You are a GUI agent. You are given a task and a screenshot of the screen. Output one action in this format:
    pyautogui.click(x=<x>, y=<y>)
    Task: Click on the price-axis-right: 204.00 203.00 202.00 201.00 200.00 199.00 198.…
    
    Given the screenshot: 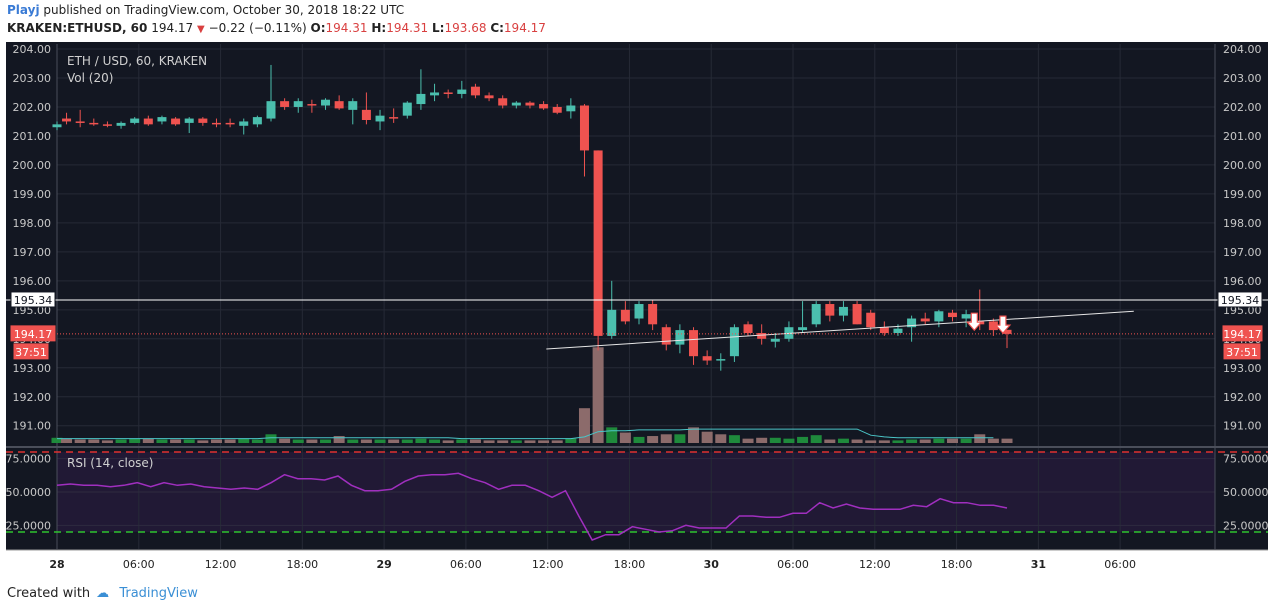 What is the action you would take?
    pyautogui.click(x=1242, y=238)
    